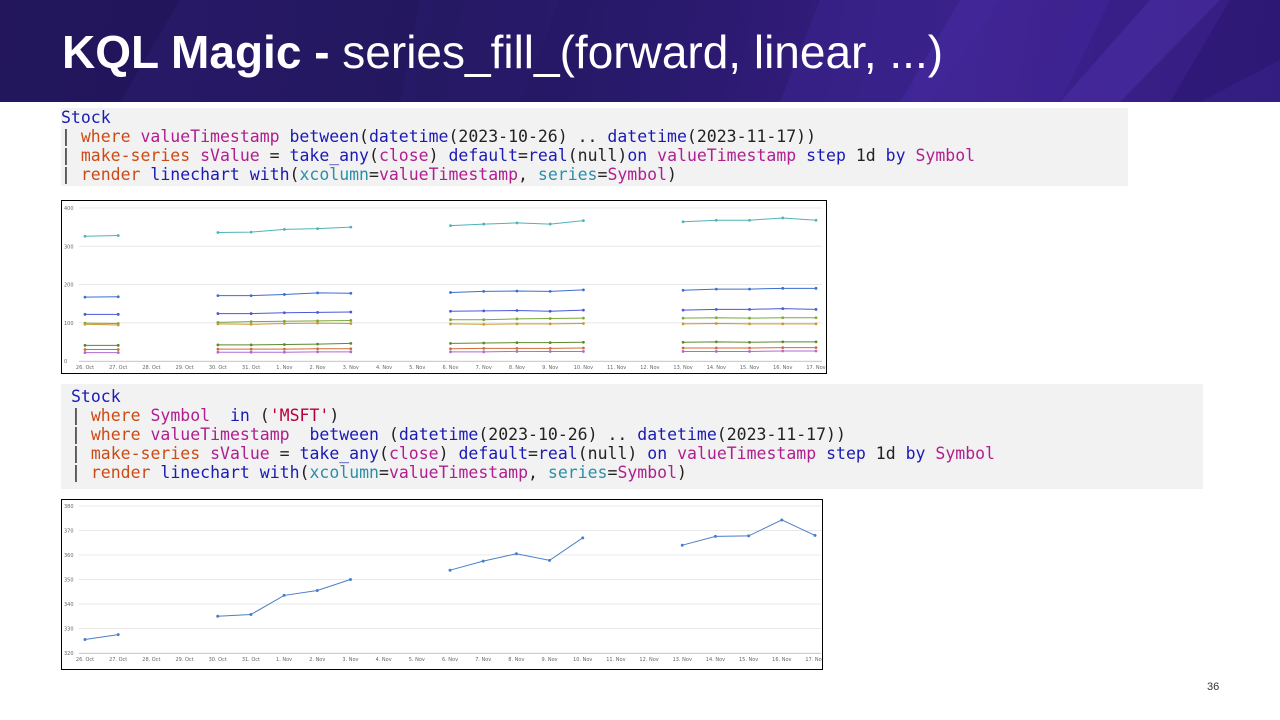 The height and width of the screenshot is (720, 1280). I want to click on code-line: | where Symbol in ('MSFT'), so click(632, 415).